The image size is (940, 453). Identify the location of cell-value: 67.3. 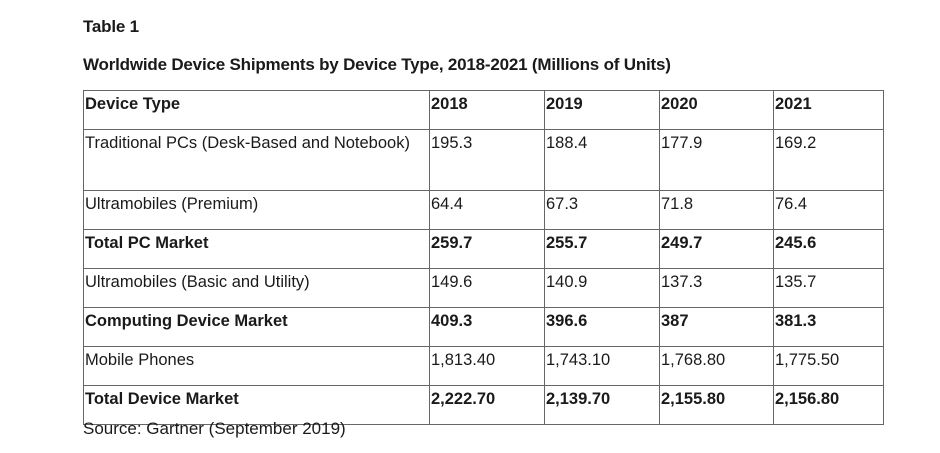
(602, 210).